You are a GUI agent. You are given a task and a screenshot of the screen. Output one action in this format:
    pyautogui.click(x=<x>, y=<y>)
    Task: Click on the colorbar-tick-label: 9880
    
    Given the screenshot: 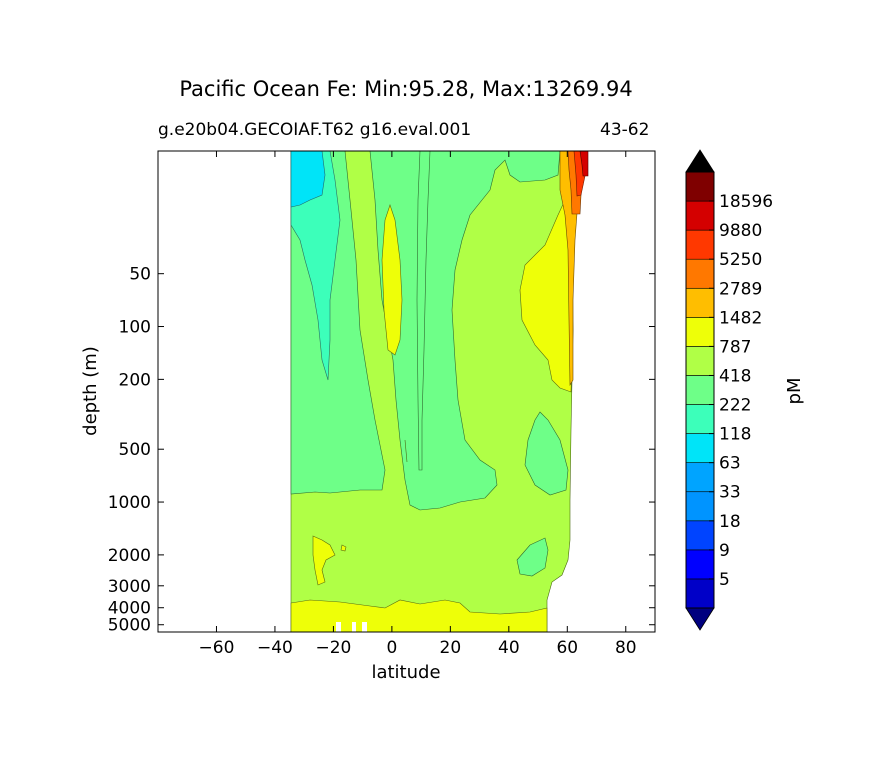 What is the action you would take?
    pyautogui.click(x=740, y=231)
    